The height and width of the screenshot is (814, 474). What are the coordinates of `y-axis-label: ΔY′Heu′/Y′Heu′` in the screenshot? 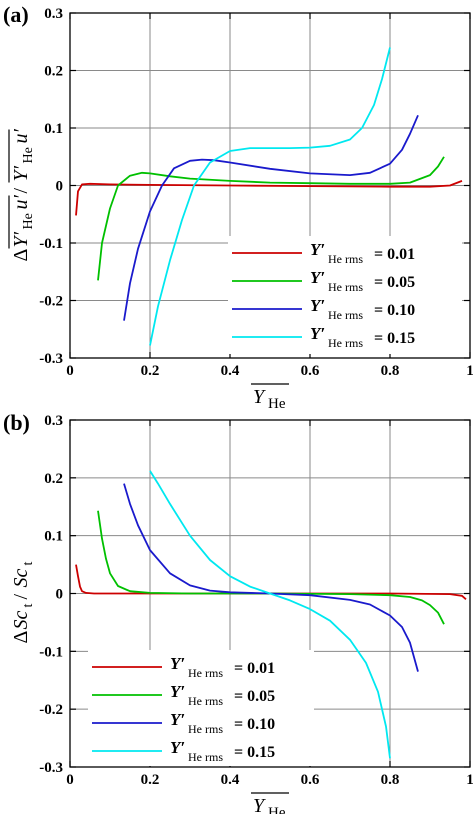 It's located at (22, 195).